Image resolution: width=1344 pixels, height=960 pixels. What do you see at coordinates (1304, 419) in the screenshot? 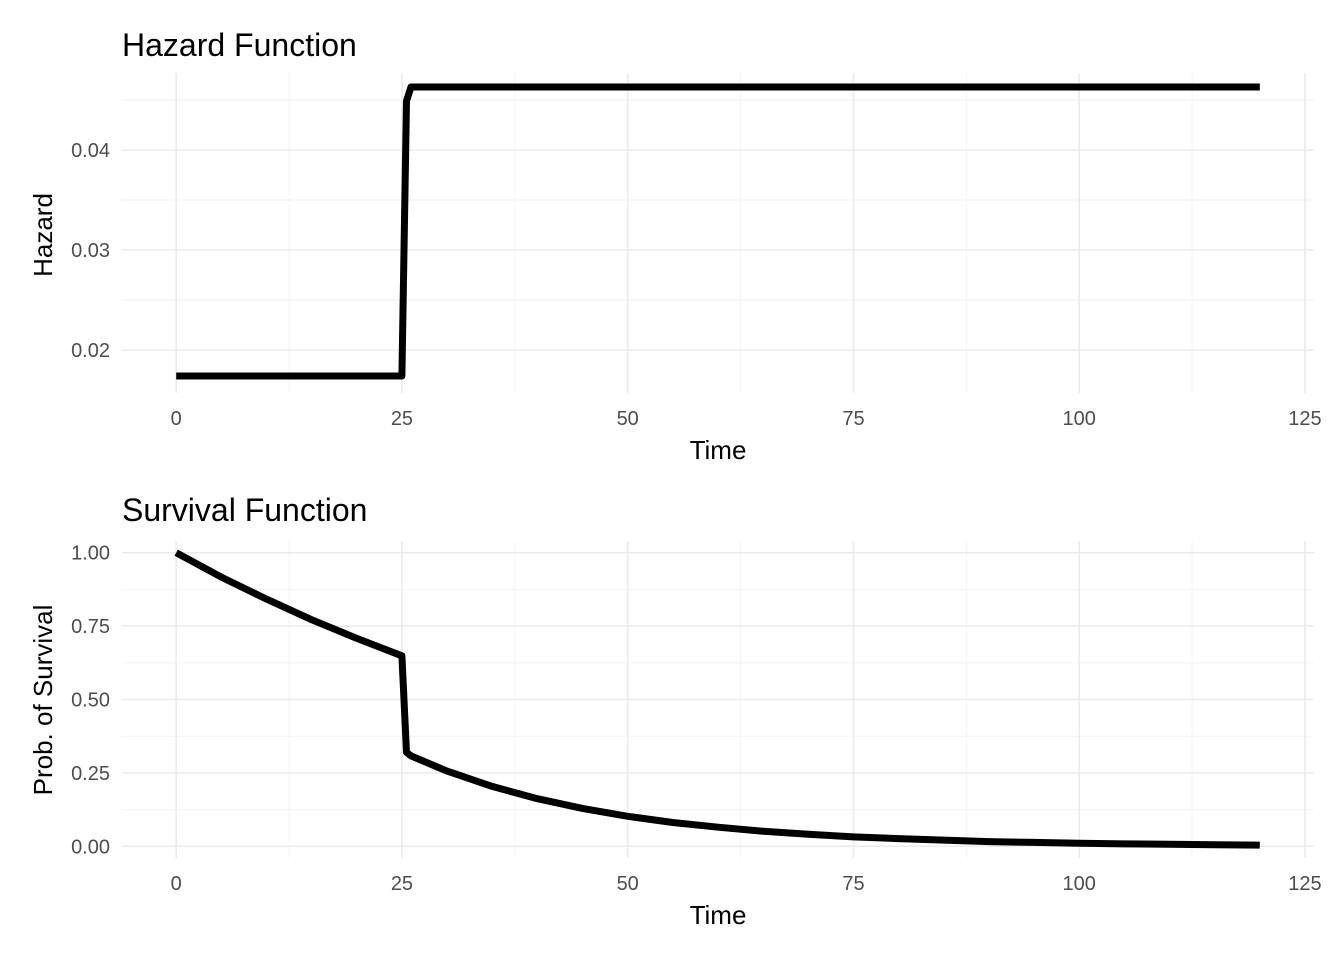
I see `hazard-x-tick-label: 125` at bounding box center [1304, 419].